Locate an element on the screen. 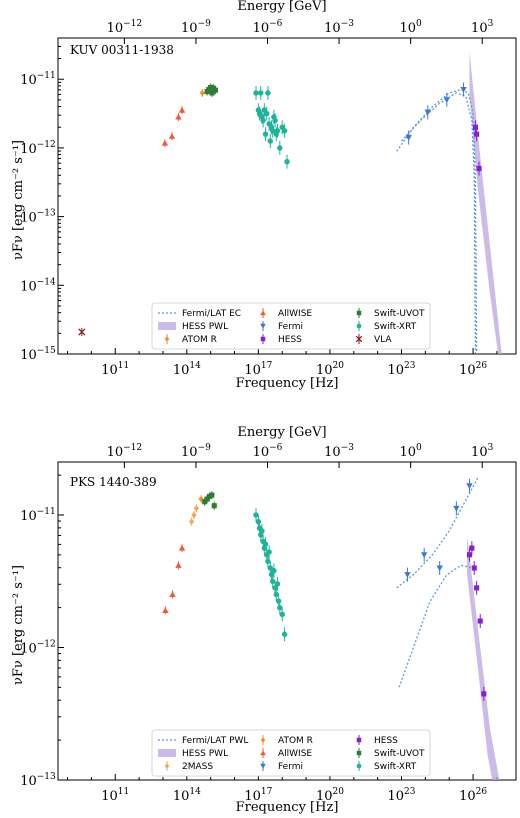 This screenshot has width=520, height=818. legend-label: Fermi/LAT EC is located at coordinates (211, 314).